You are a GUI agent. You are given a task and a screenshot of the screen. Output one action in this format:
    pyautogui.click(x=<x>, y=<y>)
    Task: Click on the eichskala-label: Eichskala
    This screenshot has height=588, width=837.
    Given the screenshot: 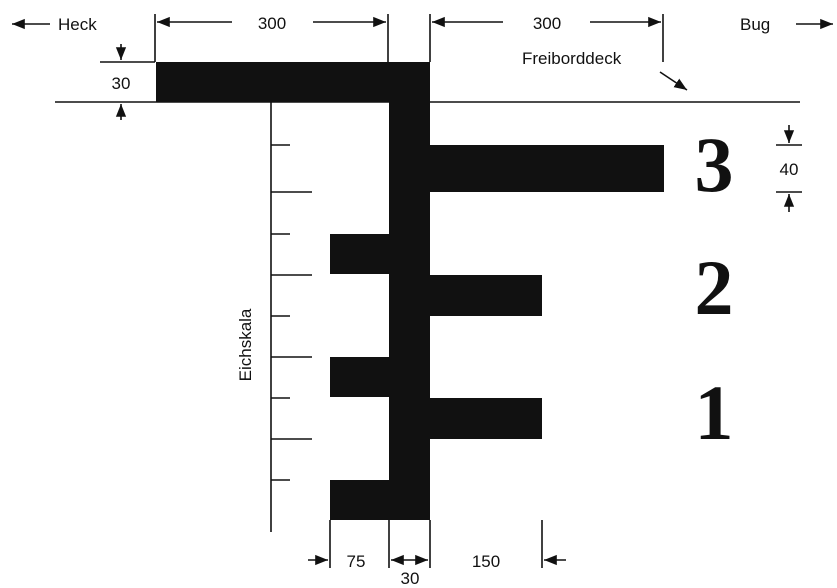 What is the action you would take?
    pyautogui.click(x=245, y=344)
    